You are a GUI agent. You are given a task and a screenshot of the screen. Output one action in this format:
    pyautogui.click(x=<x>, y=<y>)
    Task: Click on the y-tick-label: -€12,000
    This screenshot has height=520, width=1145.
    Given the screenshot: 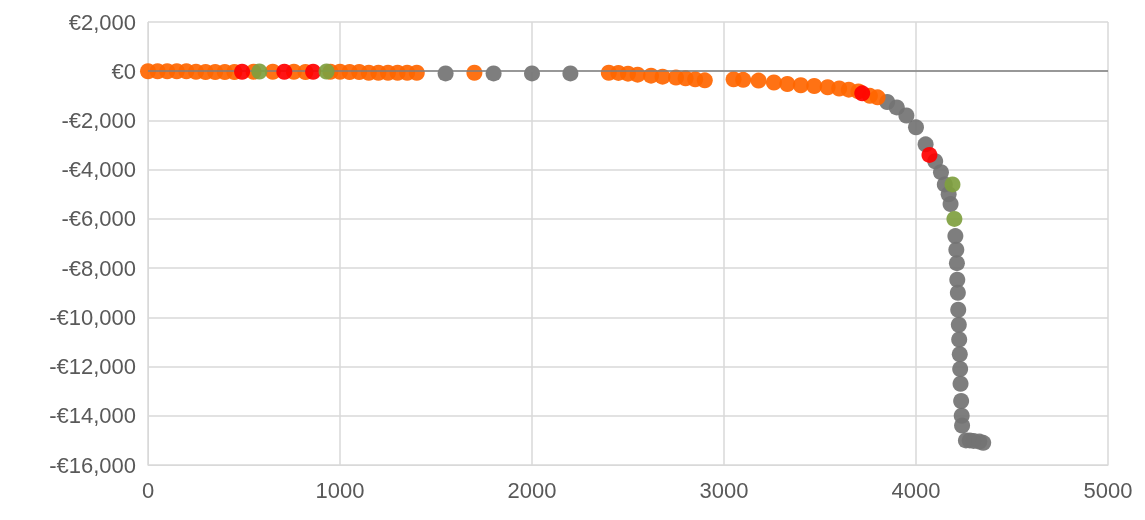 What is the action you would take?
    pyautogui.click(x=92, y=367)
    